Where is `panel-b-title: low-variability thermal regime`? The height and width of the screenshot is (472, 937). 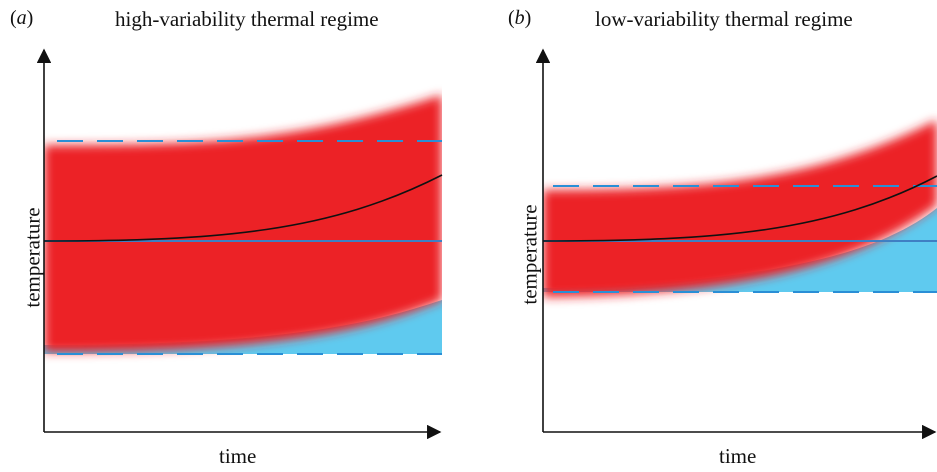 panel-b-title: low-variability thermal regime is located at coordinates (724, 19).